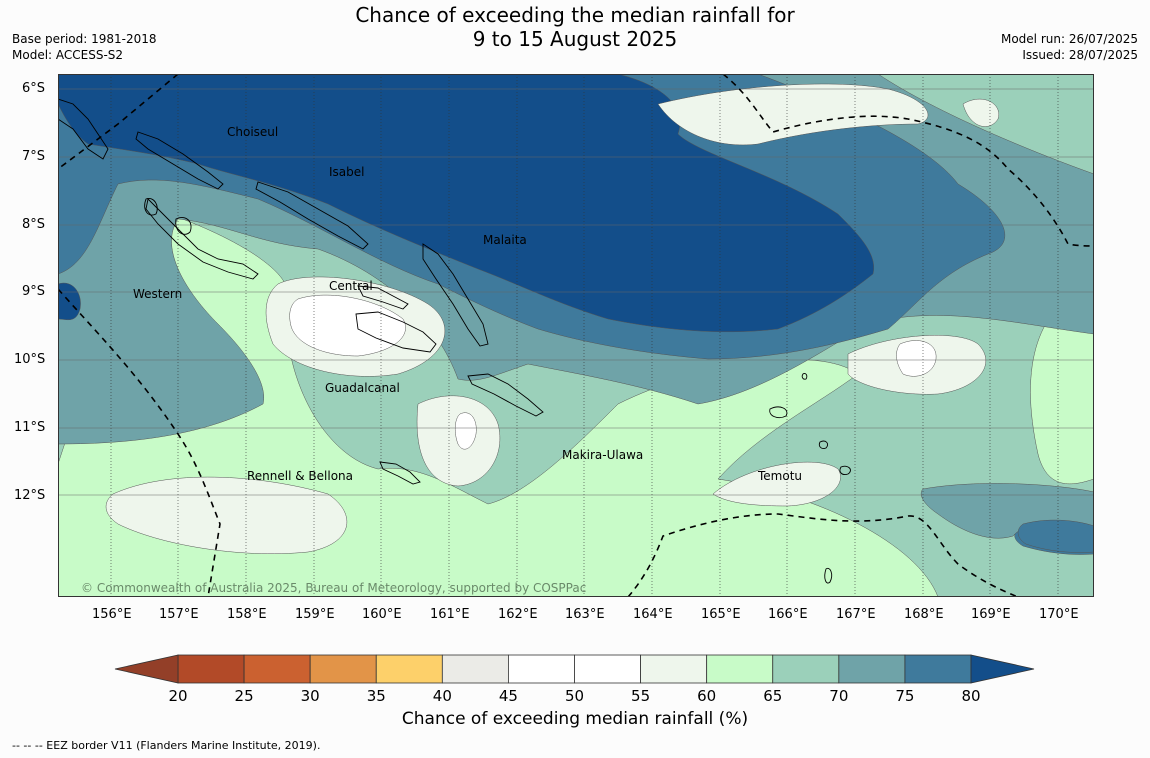 Image resolution: width=1150 pixels, height=758 pixels. Describe the element at coordinates (179, 614) in the screenshot. I see `lon-label-157e: 157°E` at that location.